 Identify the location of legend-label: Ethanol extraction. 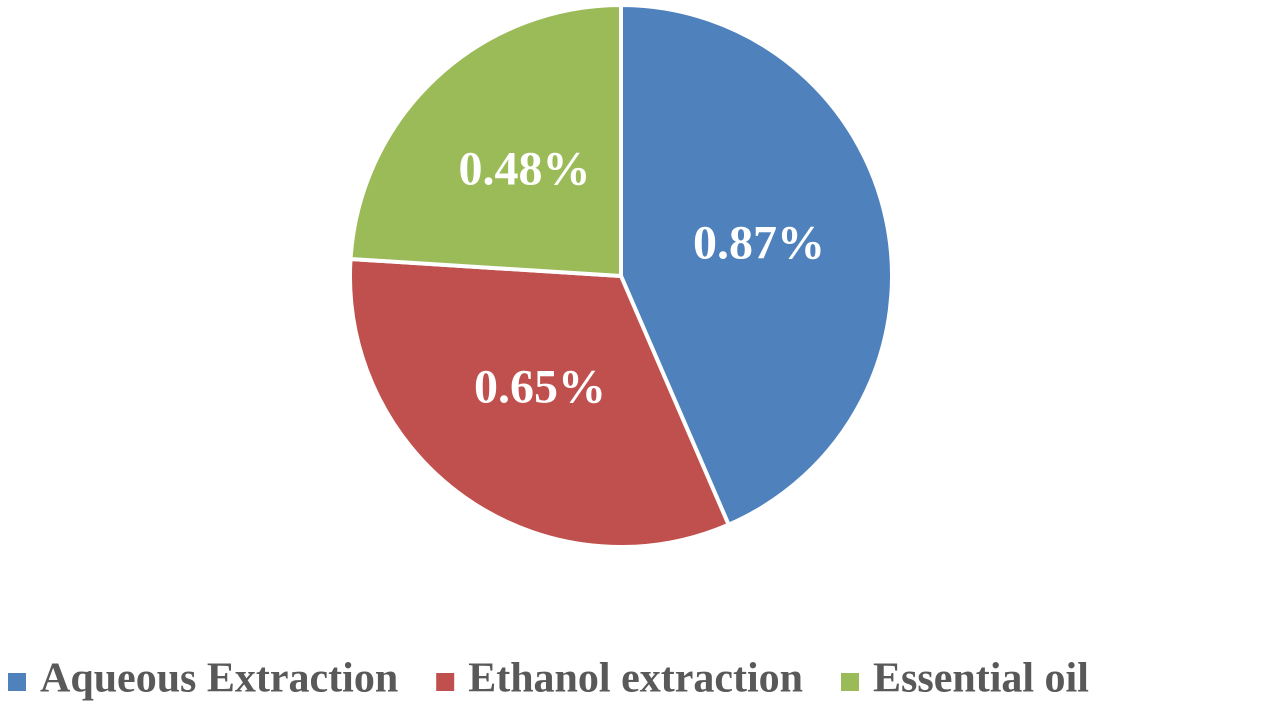
(635, 679).